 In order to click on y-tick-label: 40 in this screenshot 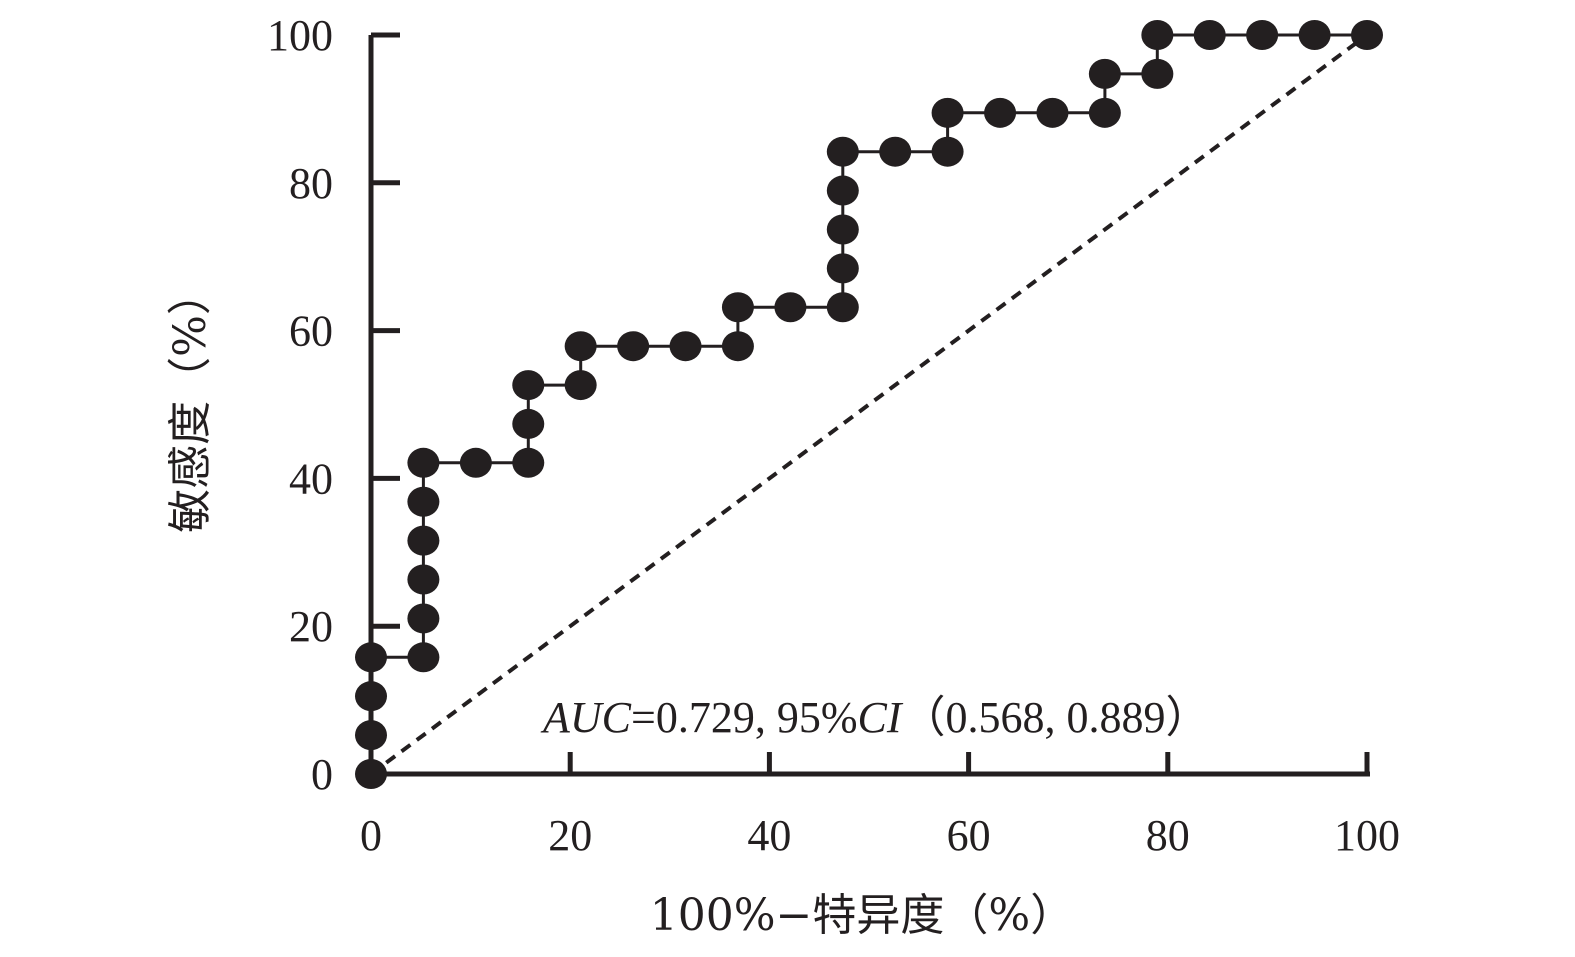, I will do `click(311, 478)`.